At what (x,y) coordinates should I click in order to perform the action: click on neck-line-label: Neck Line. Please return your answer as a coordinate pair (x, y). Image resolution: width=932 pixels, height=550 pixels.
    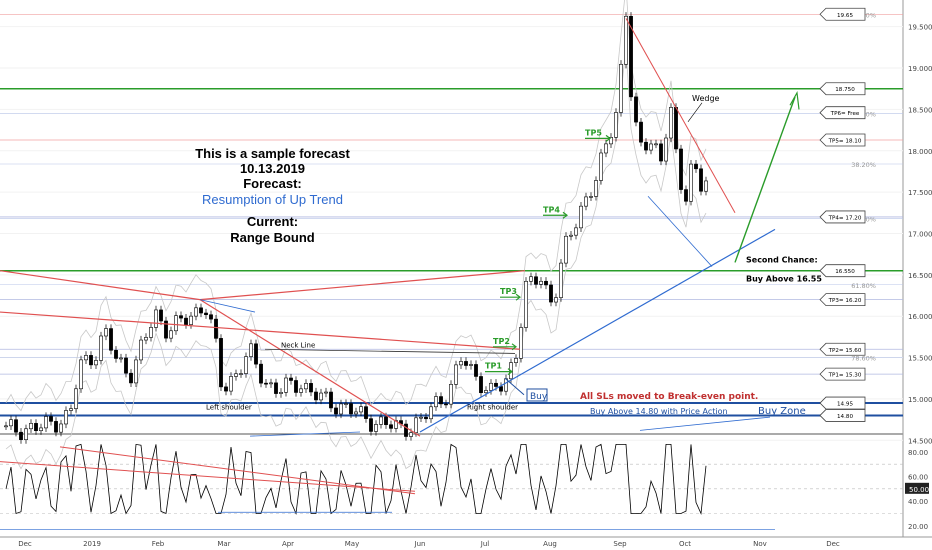
    Looking at the image, I should click on (298, 345).